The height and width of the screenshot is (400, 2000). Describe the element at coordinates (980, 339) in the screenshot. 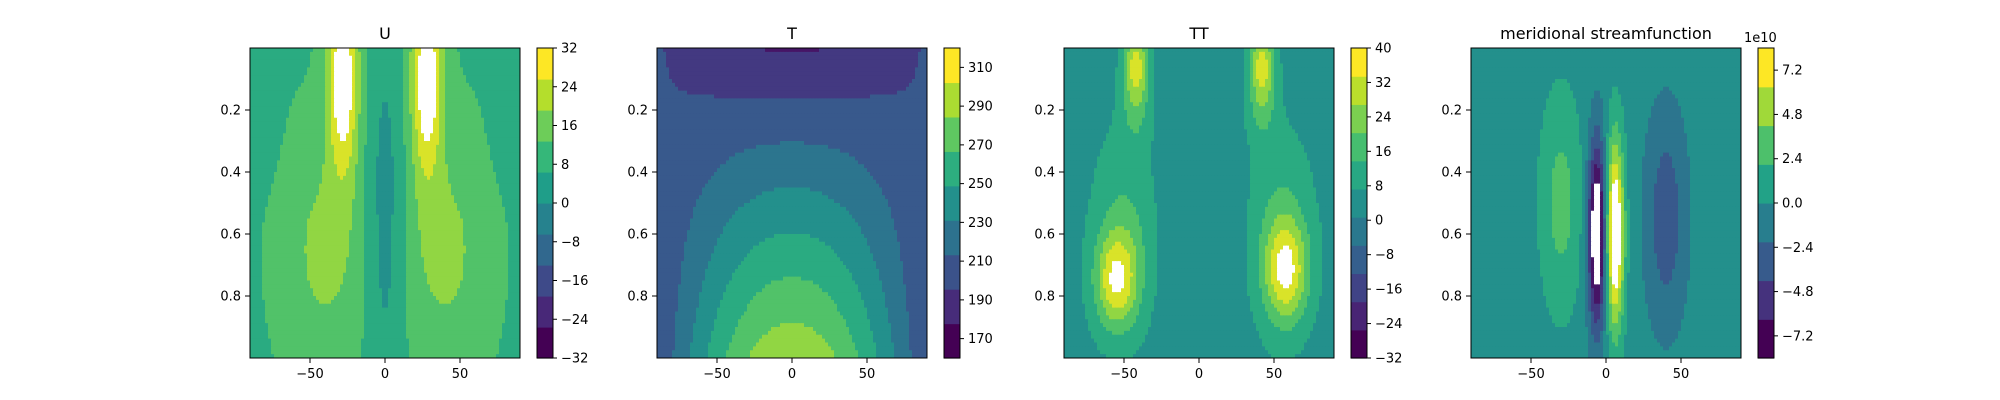

I see `colorbar-tick-label: 170` at that location.